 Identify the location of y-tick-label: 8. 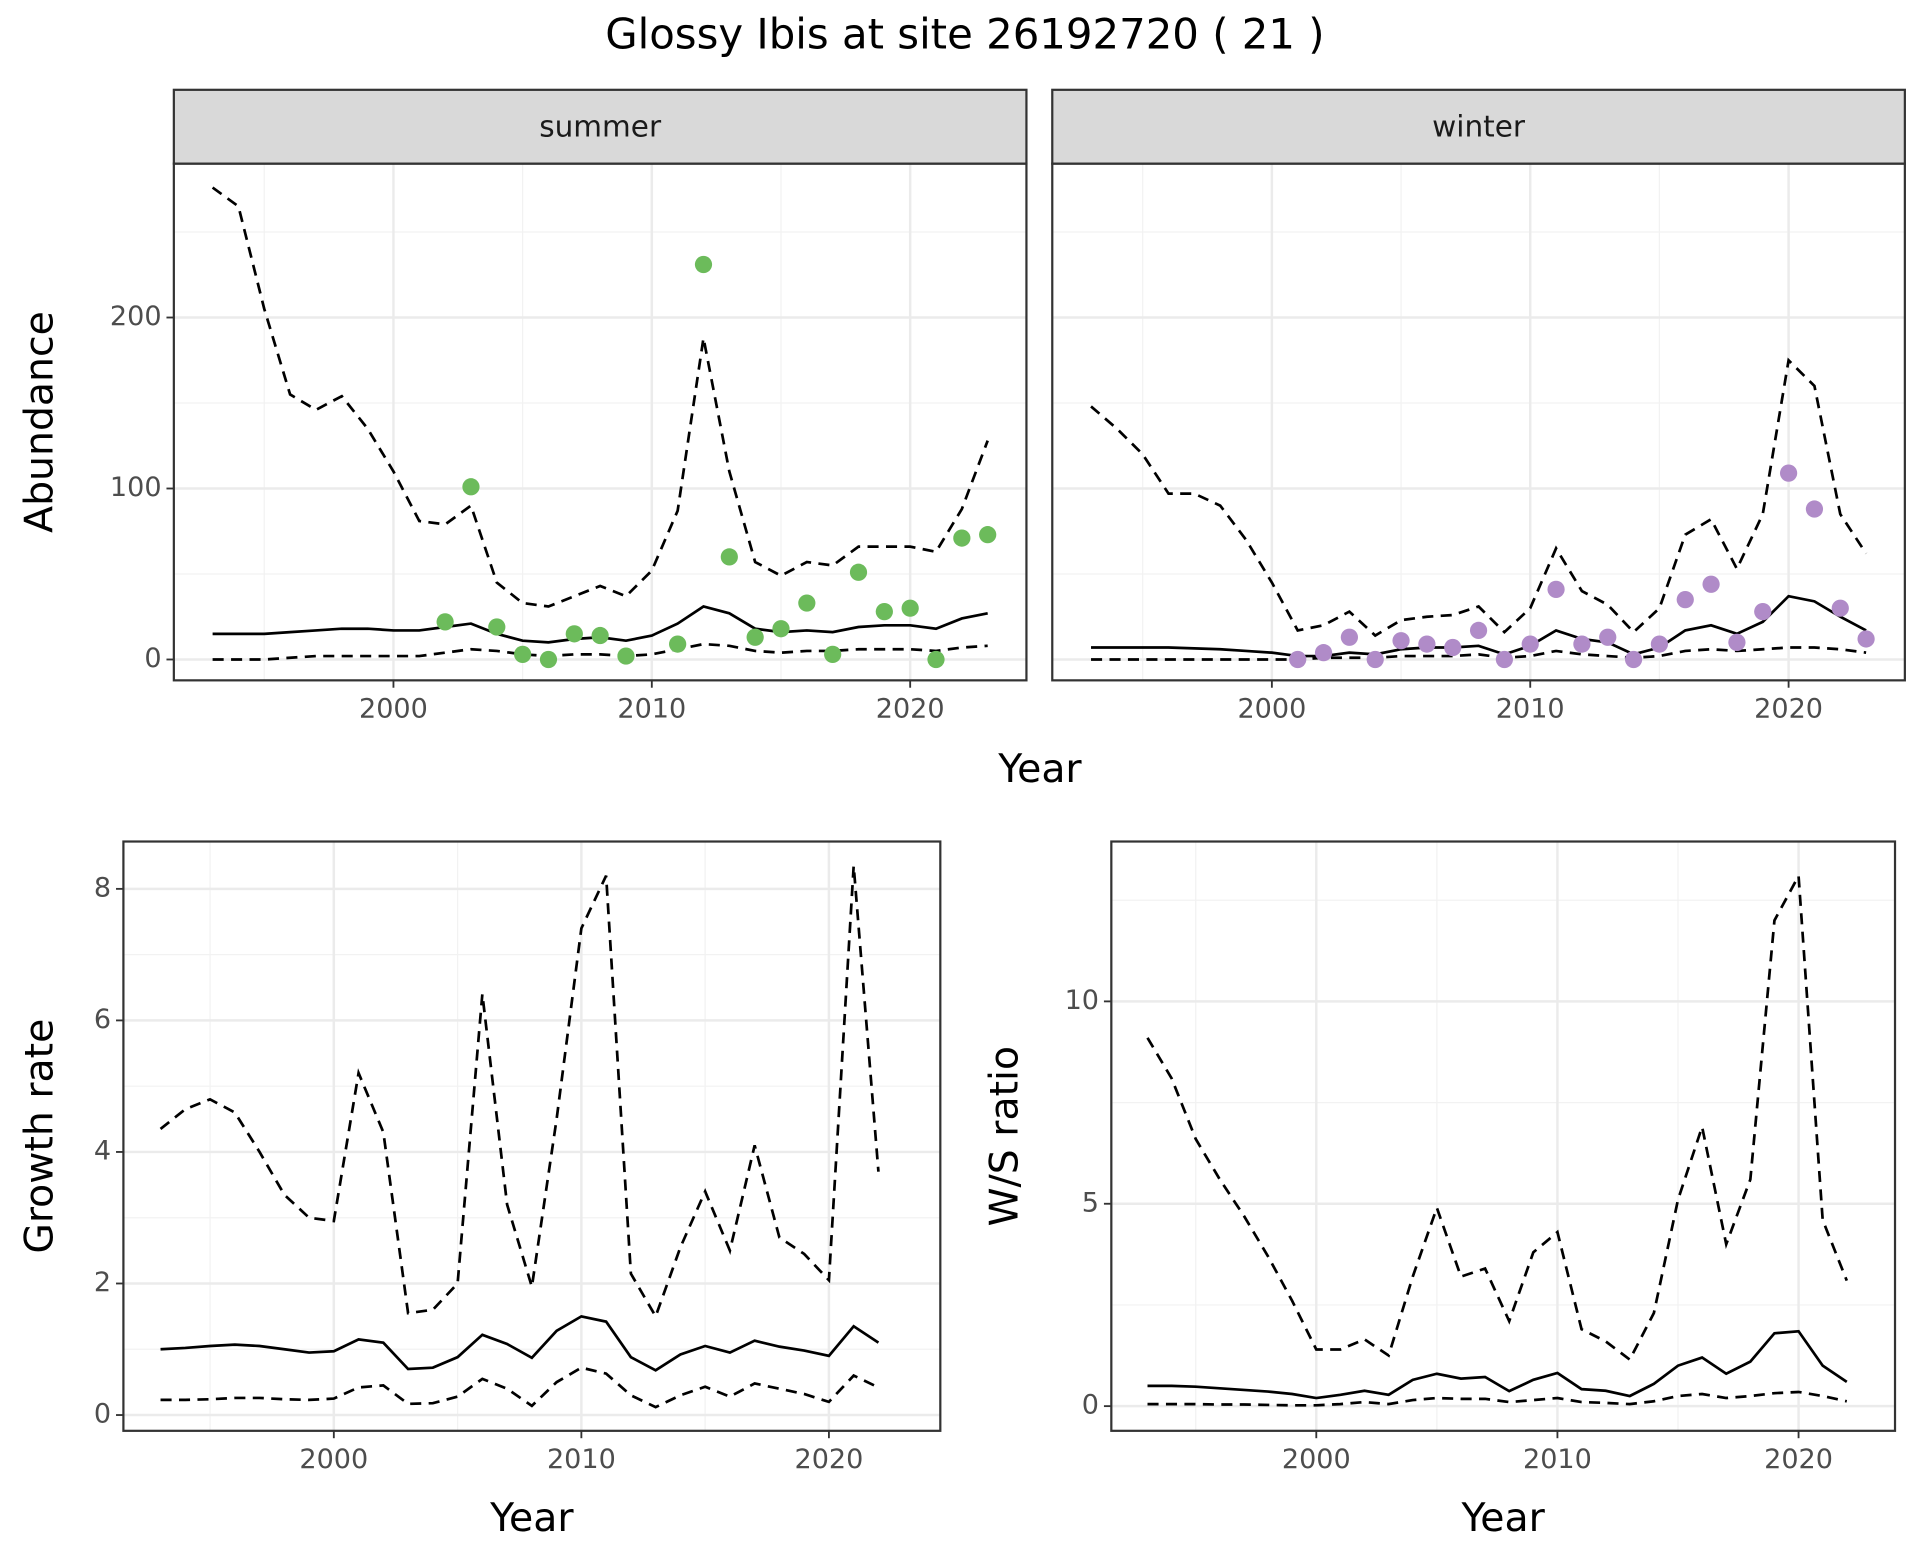
(102, 887).